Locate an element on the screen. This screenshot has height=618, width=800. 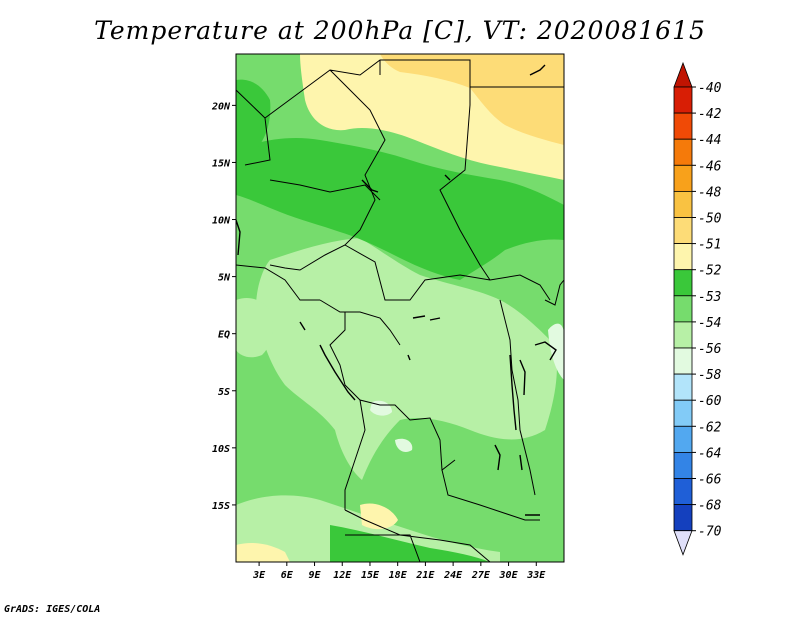
colorbar-label: -58 is located at coordinates (710, 375).